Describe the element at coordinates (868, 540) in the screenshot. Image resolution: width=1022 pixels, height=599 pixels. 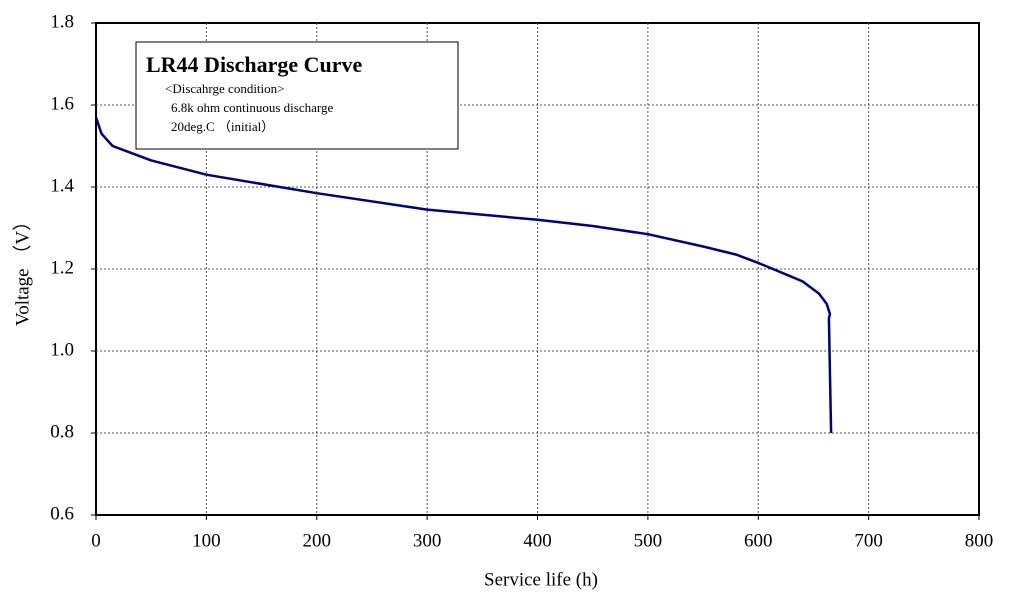
I see `x-tick-label: 700` at that location.